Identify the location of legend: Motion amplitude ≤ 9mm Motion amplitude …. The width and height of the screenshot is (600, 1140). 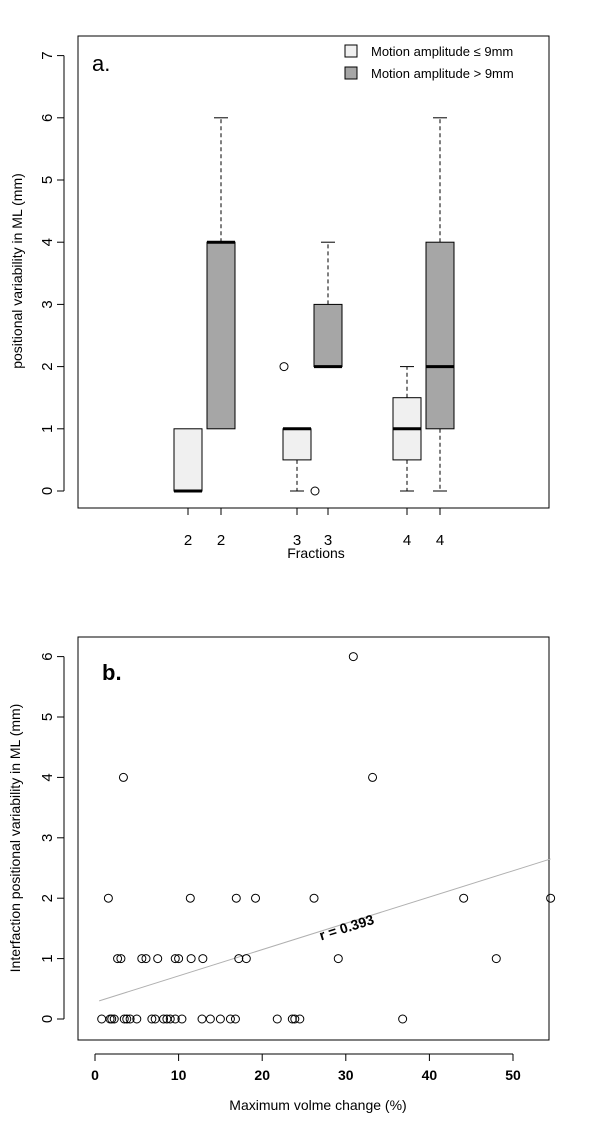
(429, 62).